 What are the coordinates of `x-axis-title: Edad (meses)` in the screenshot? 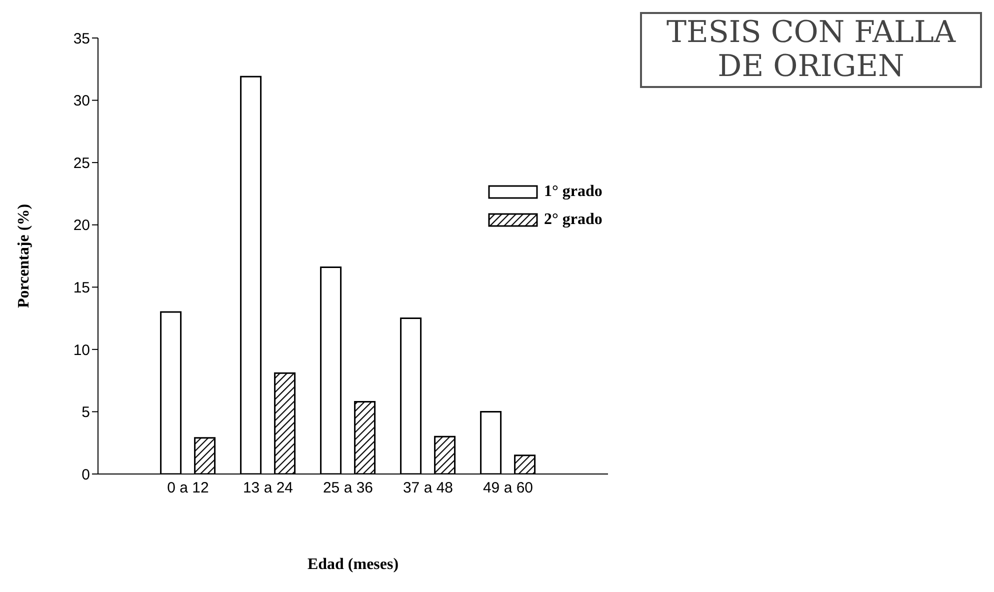 It's located at (353, 564).